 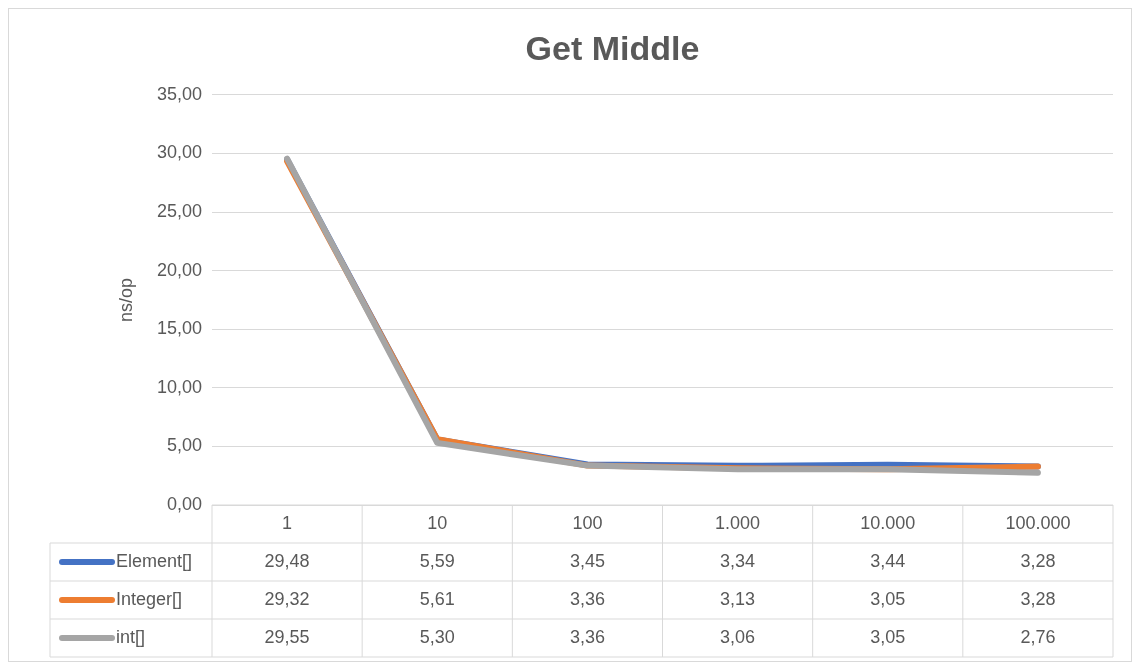 I want to click on x-tick-label: 10, so click(x=437, y=522).